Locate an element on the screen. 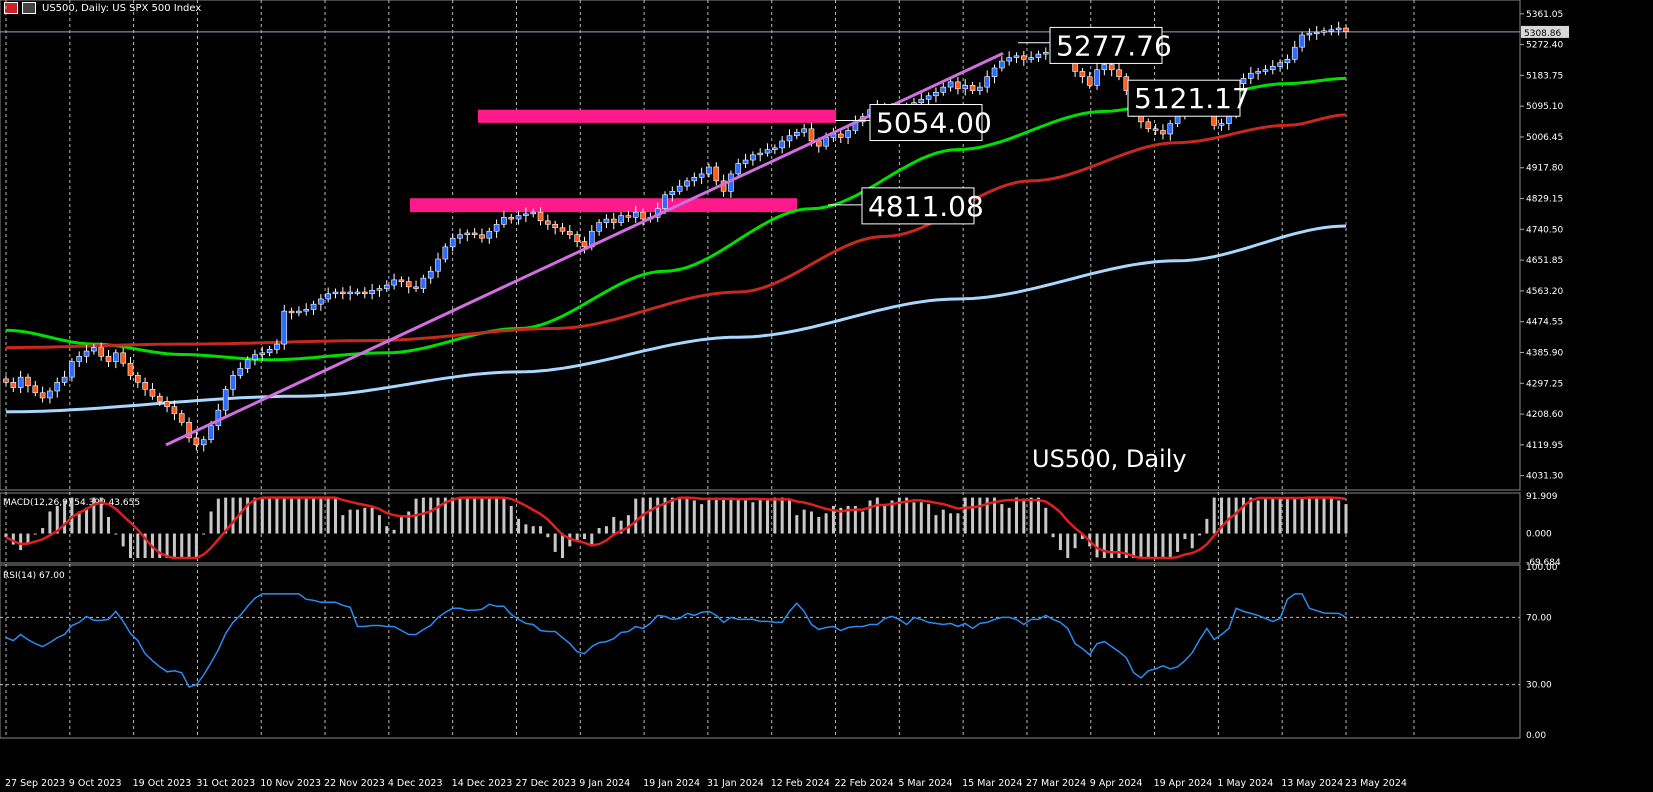  annotation-price-label: 5121.17 is located at coordinates (1192, 98).